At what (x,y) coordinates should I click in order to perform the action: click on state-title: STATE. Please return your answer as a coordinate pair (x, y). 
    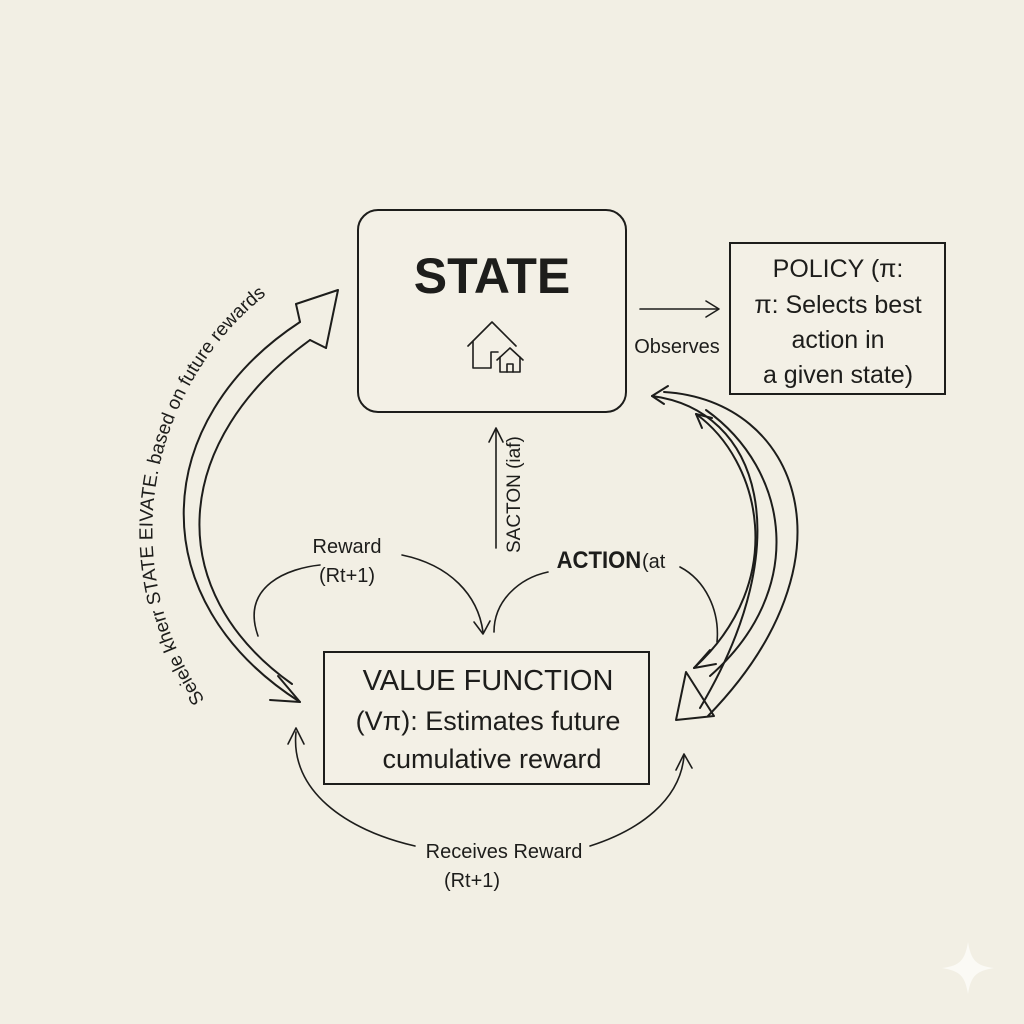
    Looking at the image, I should click on (492, 276).